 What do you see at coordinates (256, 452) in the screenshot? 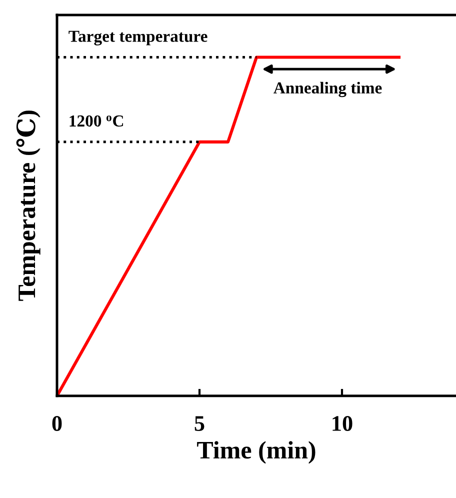
I see `x-axis-title: Time (min)` at bounding box center [256, 452].